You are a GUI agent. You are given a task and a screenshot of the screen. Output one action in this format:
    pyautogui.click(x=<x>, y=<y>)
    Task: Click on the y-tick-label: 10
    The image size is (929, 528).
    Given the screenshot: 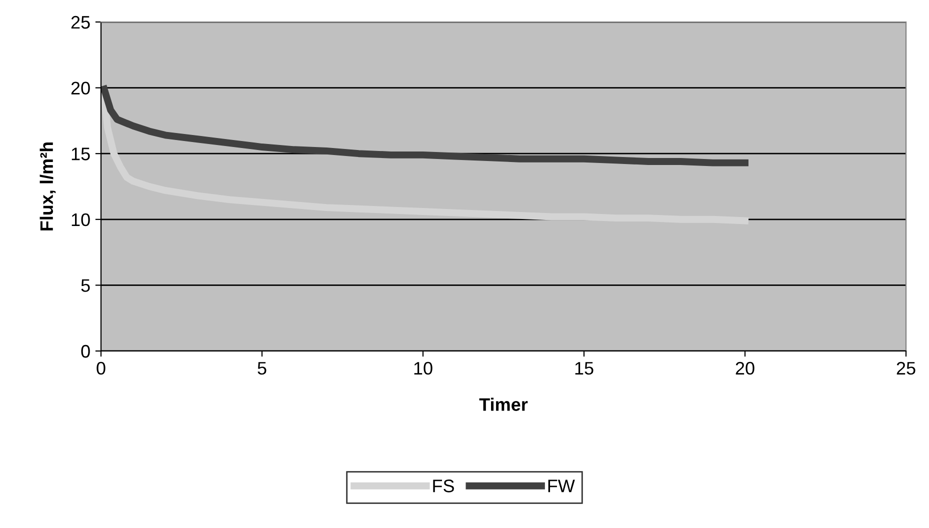 What is the action you would take?
    pyautogui.click(x=81, y=219)
    